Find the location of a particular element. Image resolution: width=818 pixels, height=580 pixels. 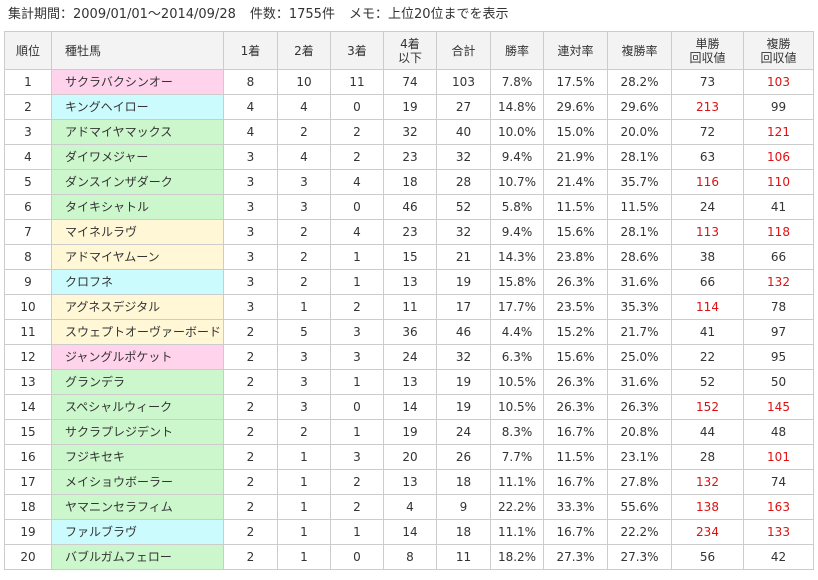

place-rate-cell: 16.7% is located at coordinates (575, 432).